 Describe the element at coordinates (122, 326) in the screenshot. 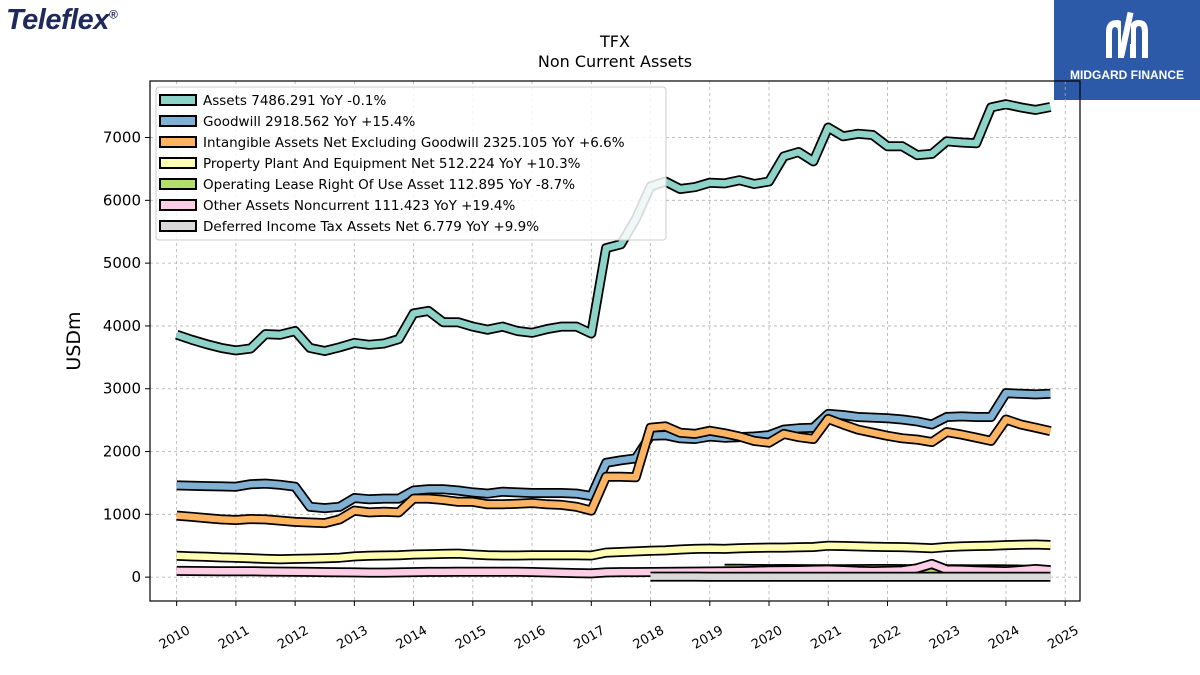

I see `y-tick-label: 4000` at that location.